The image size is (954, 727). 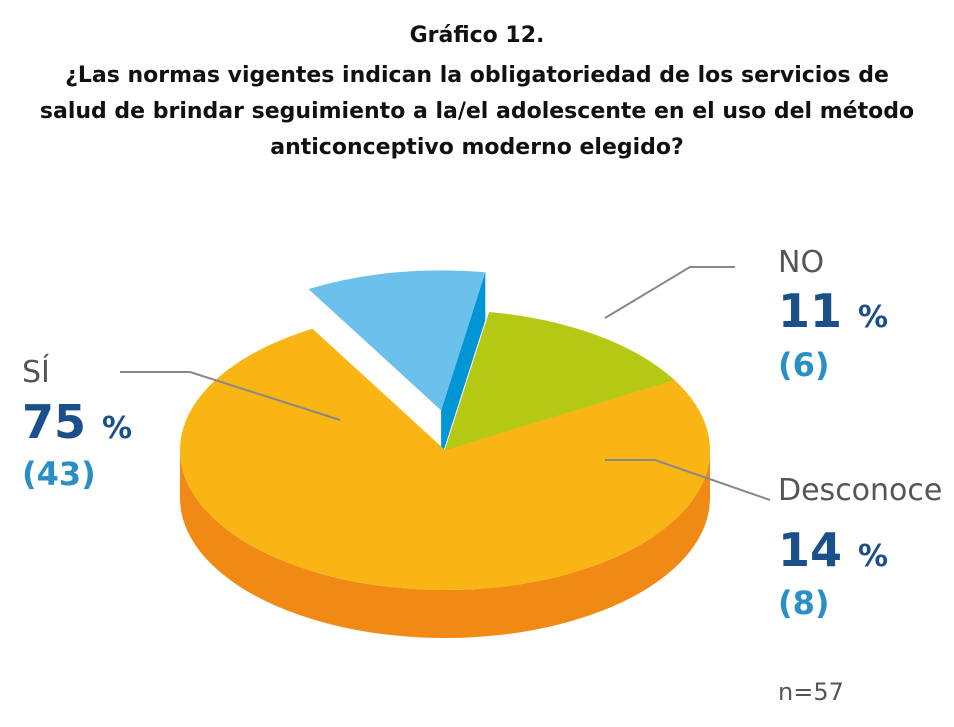 What do you see at coordinates (860, 490) in the screenshot?
I see `category-label: Desconoce` at bounding box center [860, 490].